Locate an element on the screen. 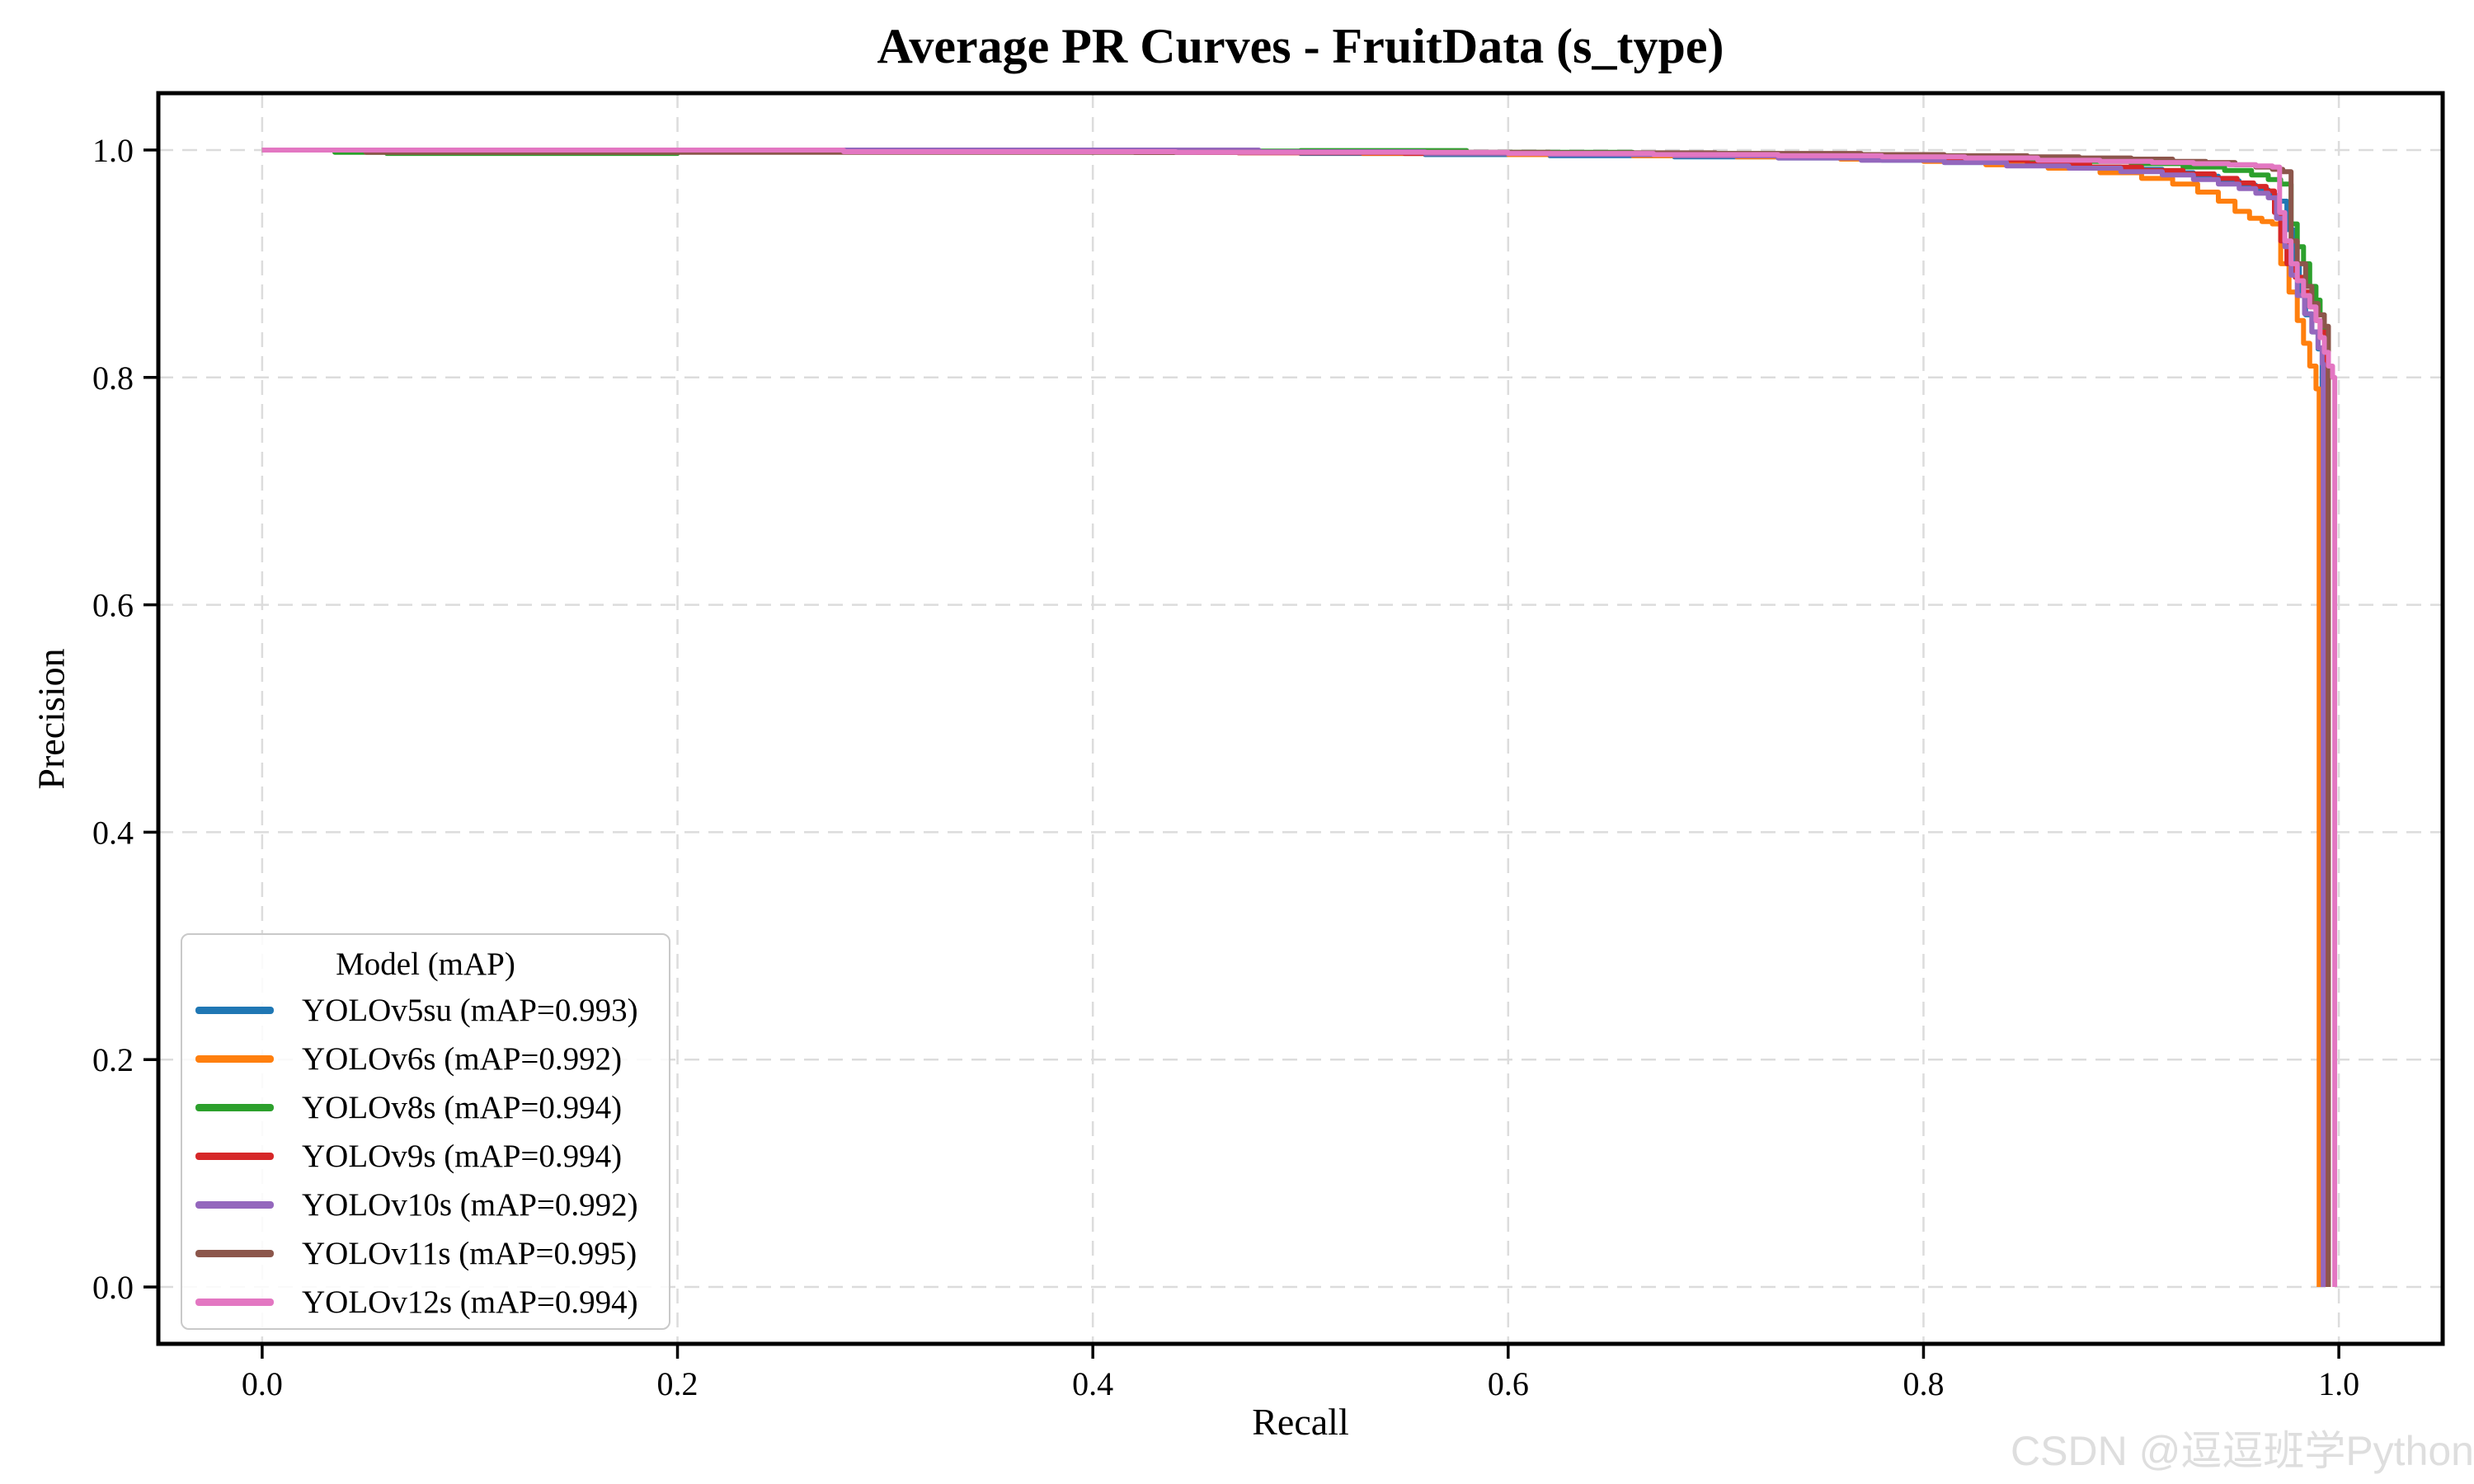 The width and height of the screenshot is (2474, 1484). legend-swatch-YOLOv9s is located at coordinates (234, 1156).